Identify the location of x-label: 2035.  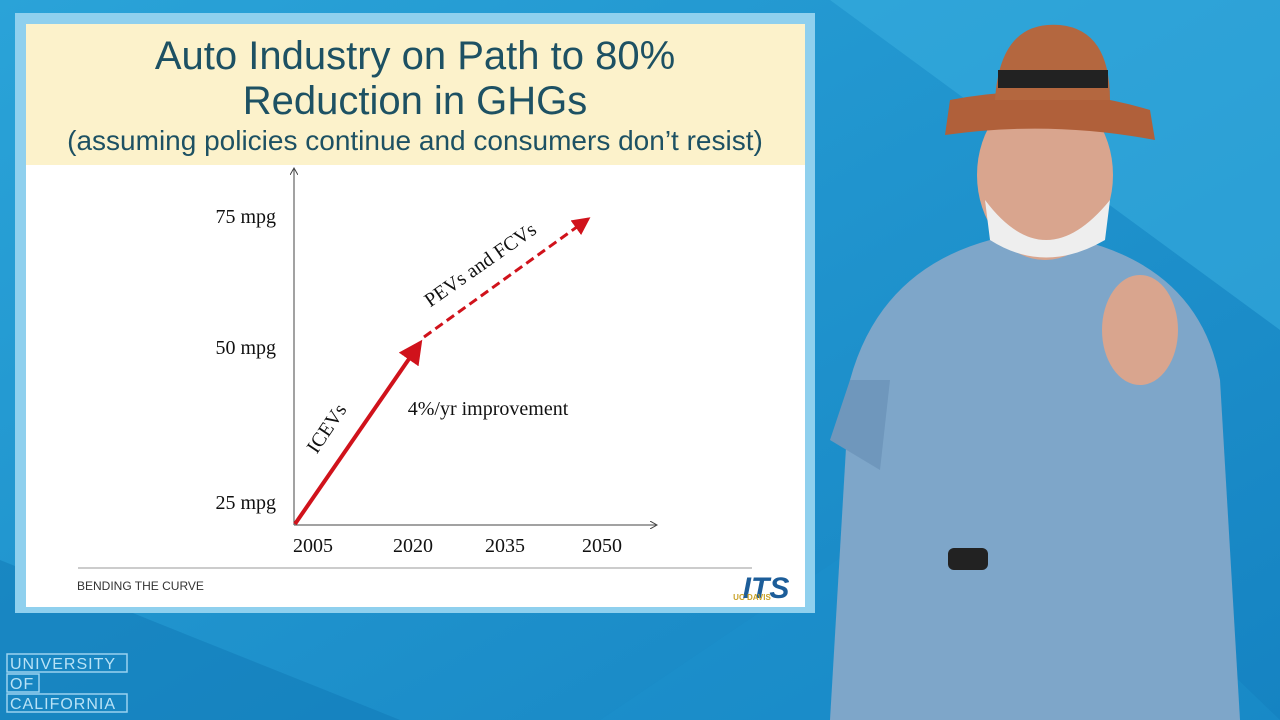
(505, 546).